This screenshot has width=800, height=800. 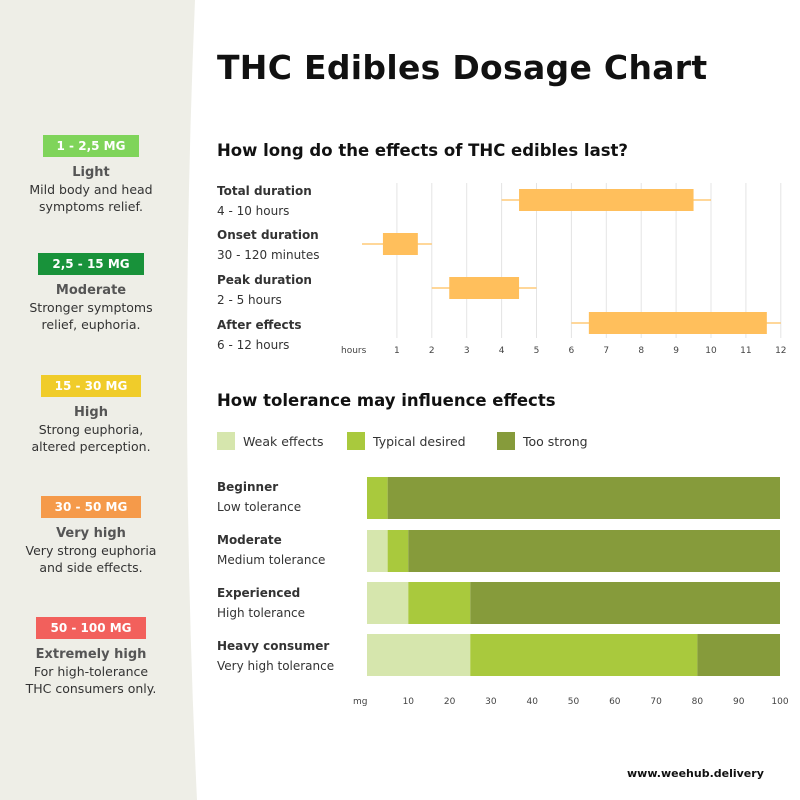 What do you see at coordinates (91, 189) in the screenshot?
I see `dose-description-line: Mild body and head` at bounding box center [91, 189].